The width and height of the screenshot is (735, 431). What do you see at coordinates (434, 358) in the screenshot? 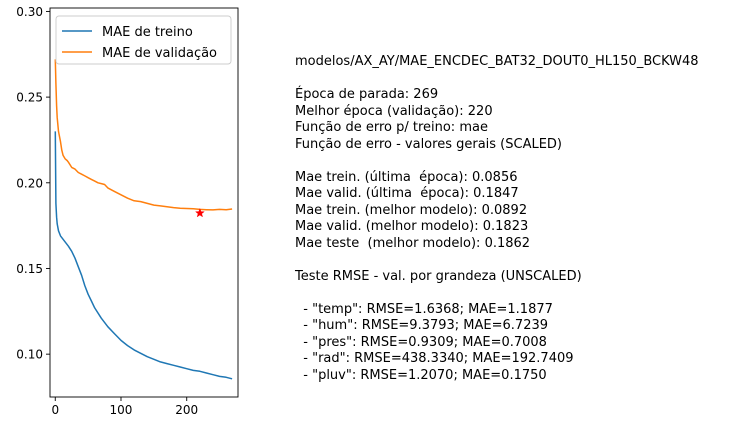
I see `summary-line: - "rad": RMSE=438.3340; MAE=192.7409` at bounding box center [434, 358].